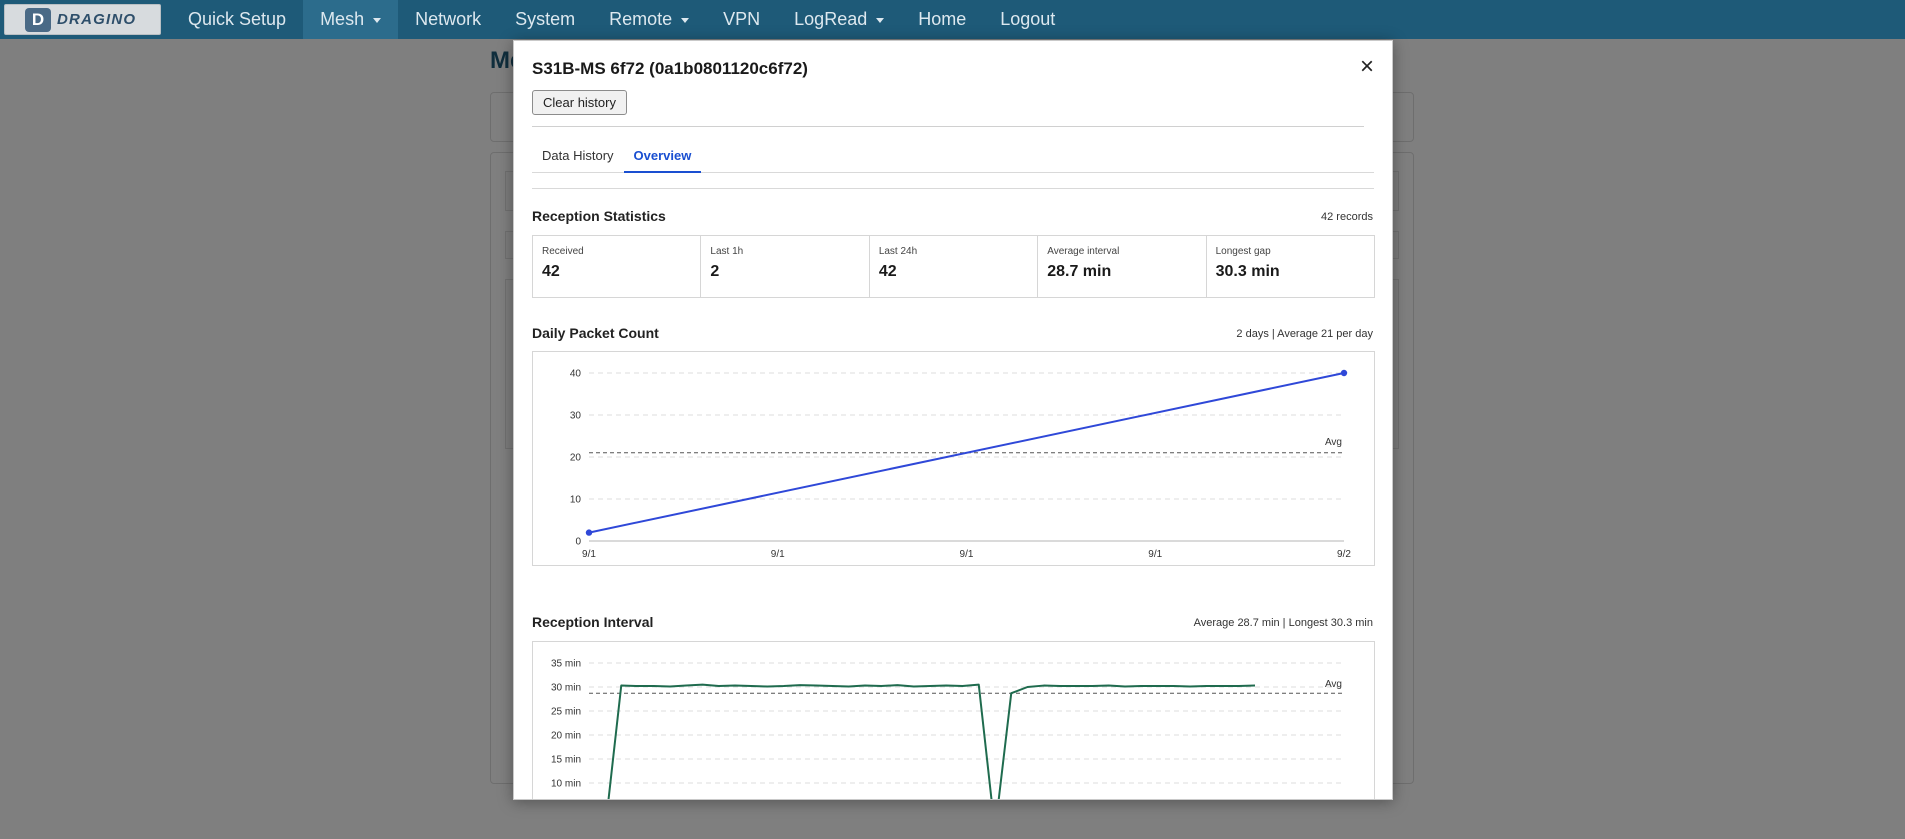 The height and width of the screenshot is (839, 1905). I want to click on y-tick-label: 15 min, so click(566, 760).